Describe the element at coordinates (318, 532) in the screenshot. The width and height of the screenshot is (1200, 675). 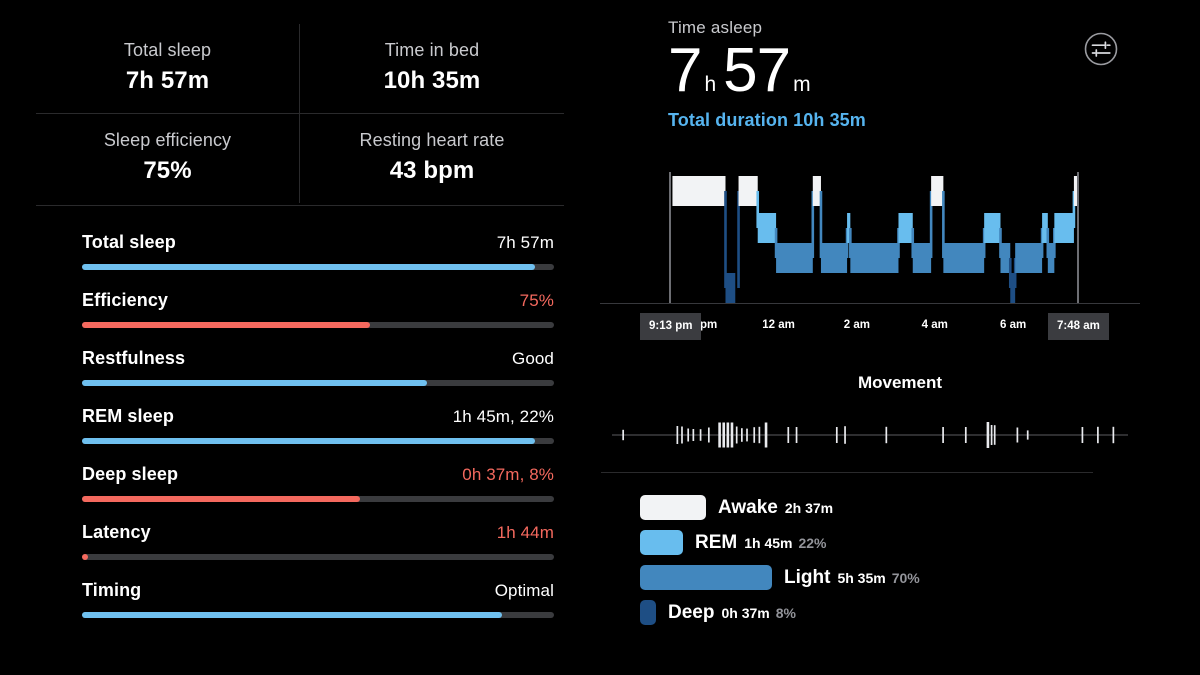
I see `metric-header: Latency 1h 44m` at that location.